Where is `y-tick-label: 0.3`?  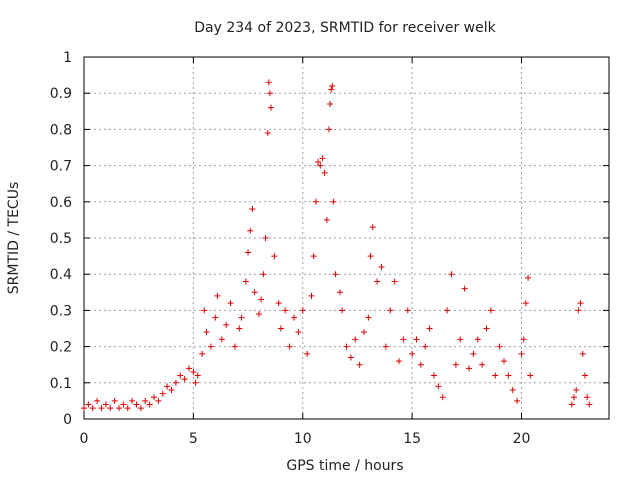
y-tick-label: 0.3 is located at coordinates (61, 311).